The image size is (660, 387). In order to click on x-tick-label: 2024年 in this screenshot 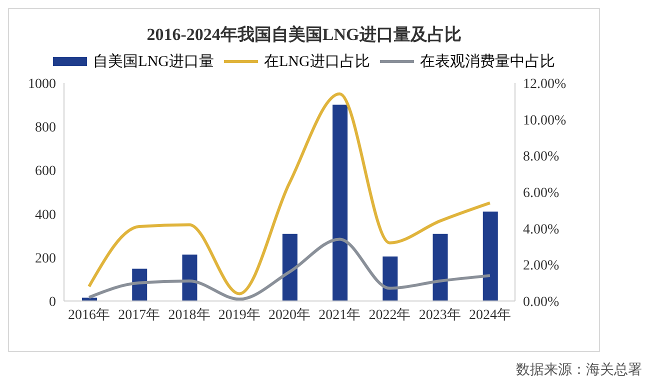, I will do `click(489, 314)`.